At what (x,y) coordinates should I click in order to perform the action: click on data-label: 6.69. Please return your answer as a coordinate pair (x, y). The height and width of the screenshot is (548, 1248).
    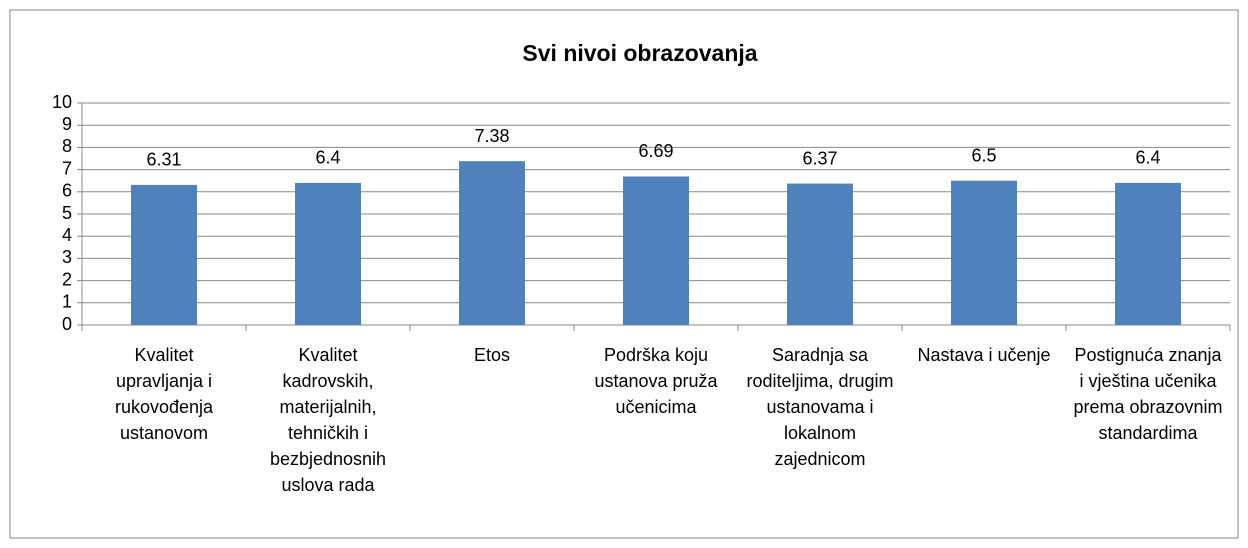
    Looking at the image, I should click on (655, 151).